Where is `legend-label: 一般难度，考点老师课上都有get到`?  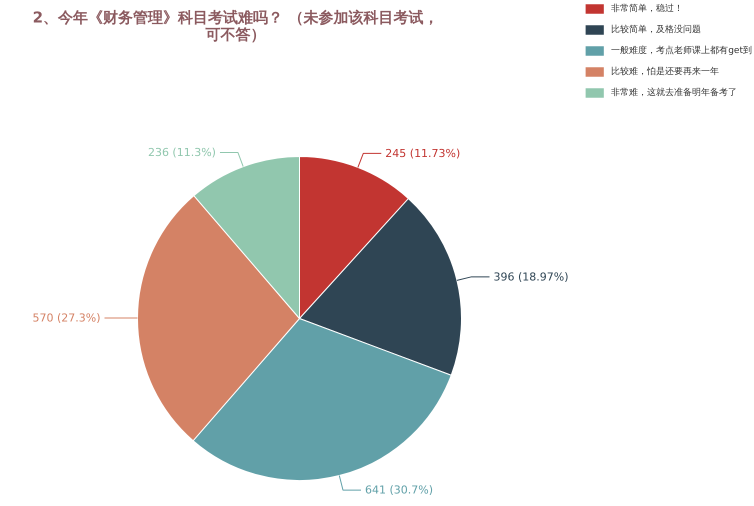 legend-label: 一般难度，考点老师课上都有get到 is located at coordinates (681, 50).